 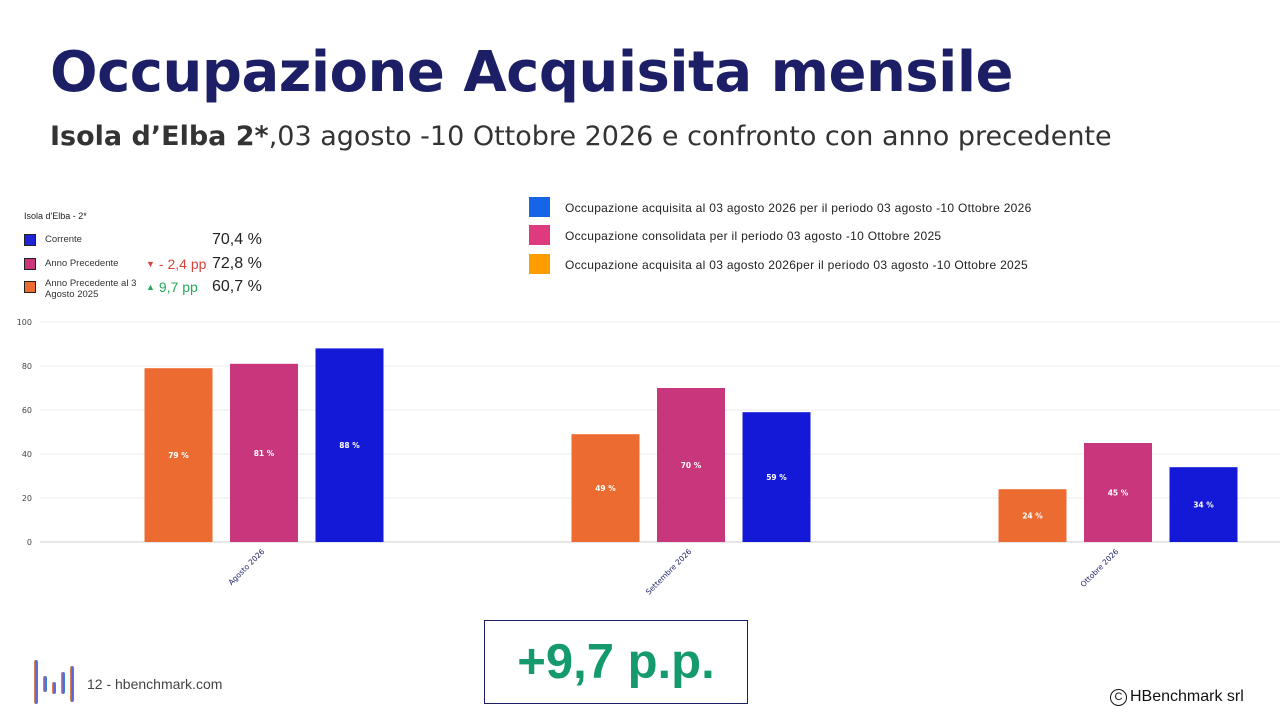 What do you see at coordinates (539, 207) in the screenshot?
I see `legend-swatch-2026-acquired` at bounding box center [539, 207].